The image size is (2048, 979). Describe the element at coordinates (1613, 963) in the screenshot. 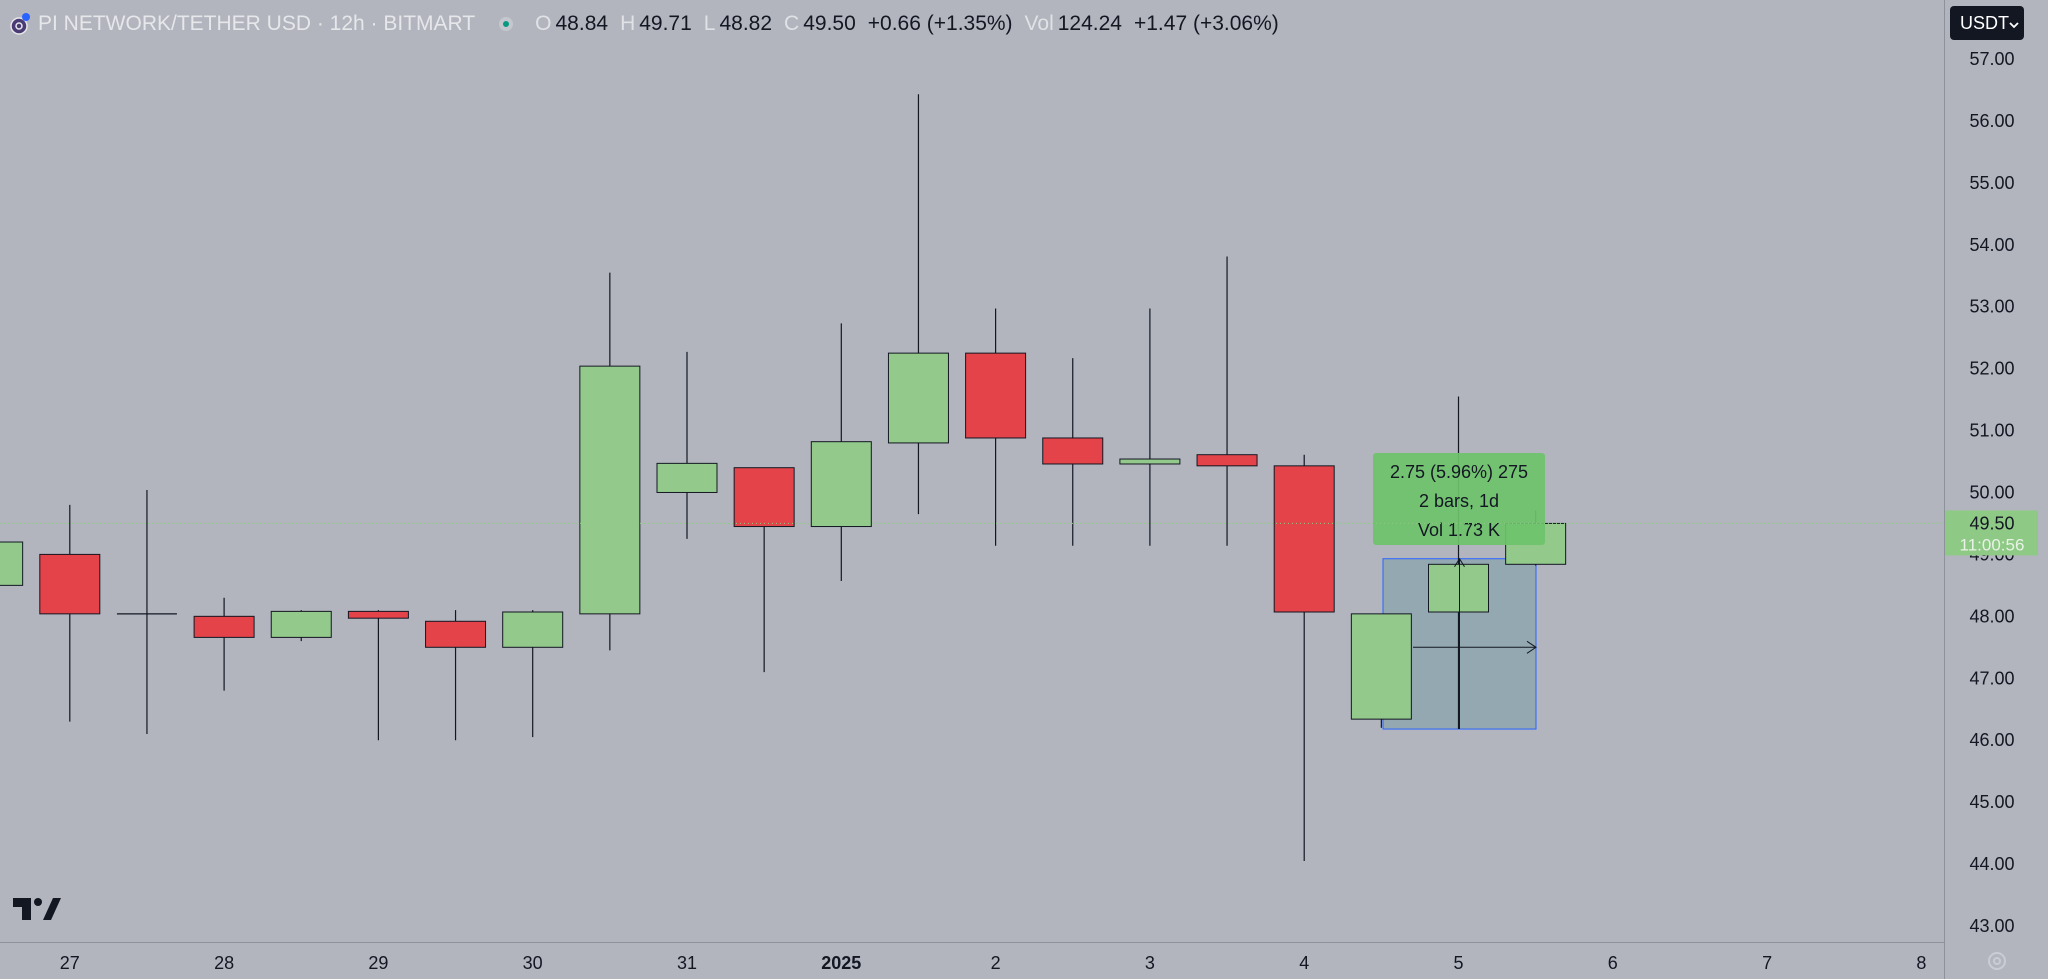

I see `time-tick-label: 6` at that location.